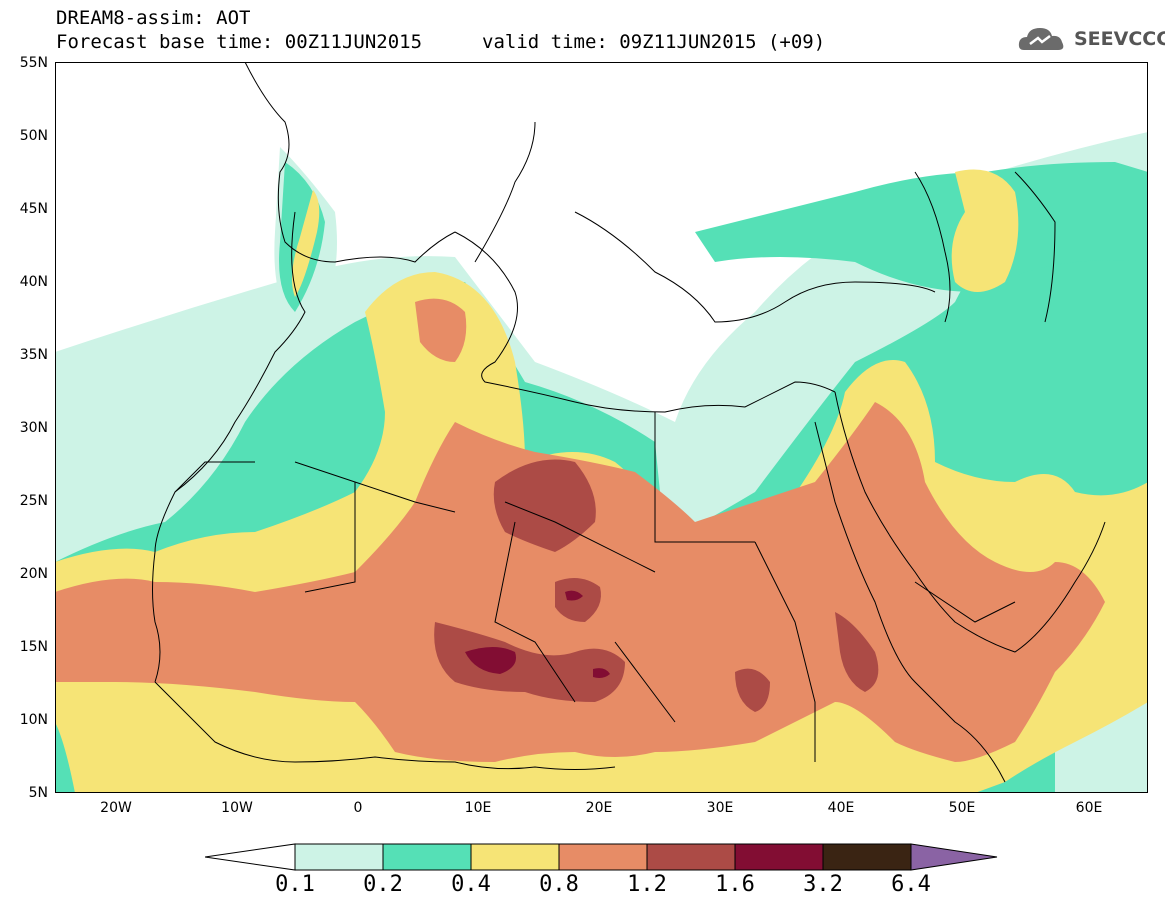 The image size is (1165, 905). Describe the element at coordinates (33, 209) in the screenshot. I see `lat-label: 45N` at that location.